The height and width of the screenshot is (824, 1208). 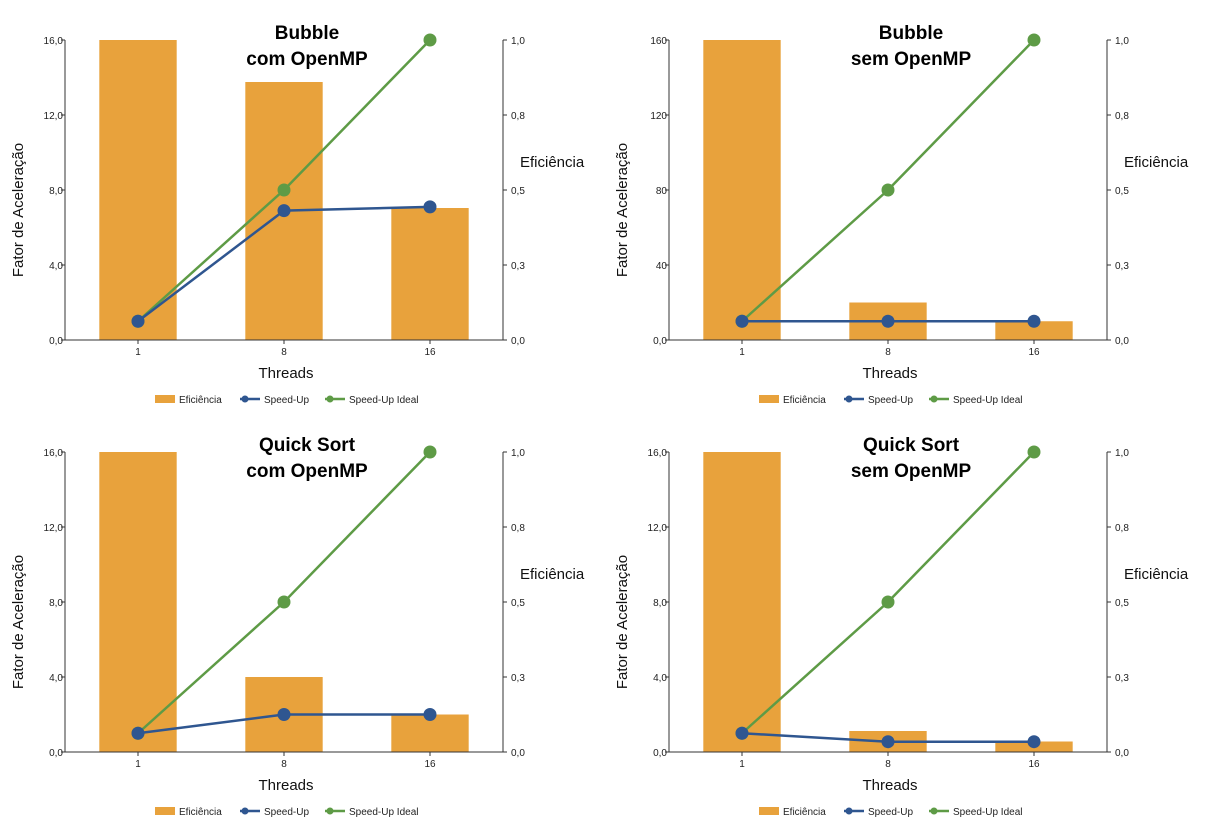 What do you see at coordinates (307, 33) in the screenshot?
I see `chart-title-line: Bubble` at bounding box center [307, 33].